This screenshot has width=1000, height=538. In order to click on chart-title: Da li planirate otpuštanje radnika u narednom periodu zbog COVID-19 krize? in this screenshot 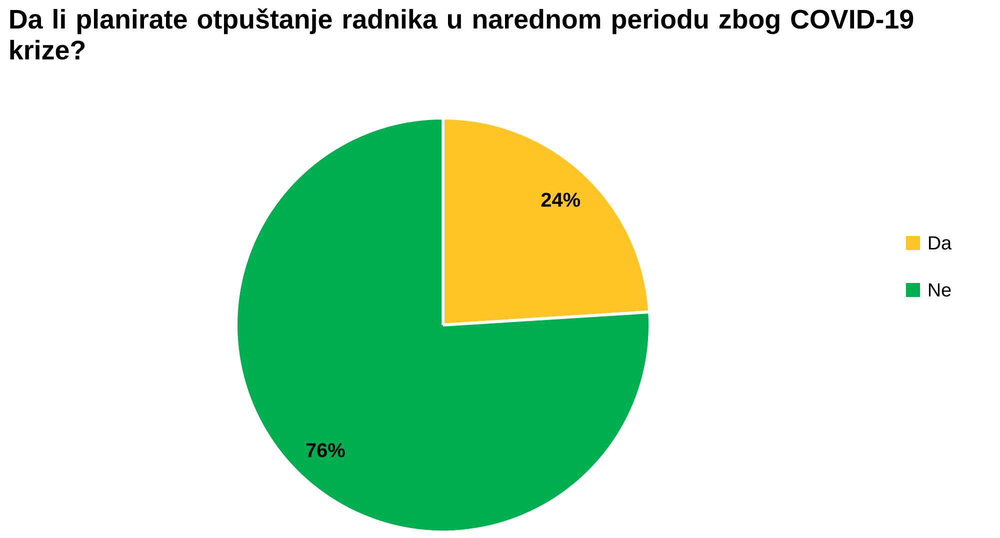, I will do `click(462, 34)`.